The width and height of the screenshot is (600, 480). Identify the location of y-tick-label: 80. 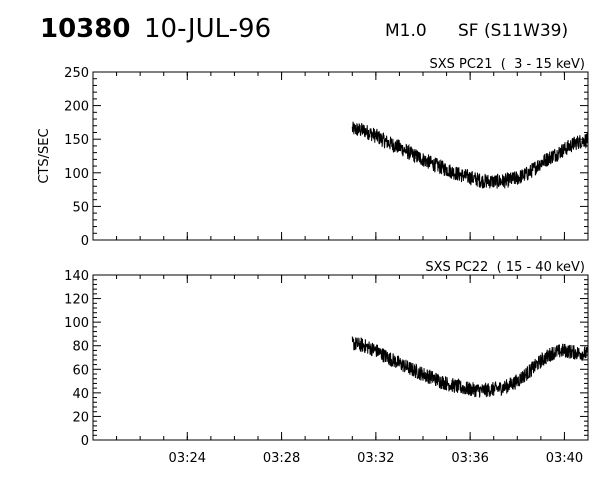
(80, 347).